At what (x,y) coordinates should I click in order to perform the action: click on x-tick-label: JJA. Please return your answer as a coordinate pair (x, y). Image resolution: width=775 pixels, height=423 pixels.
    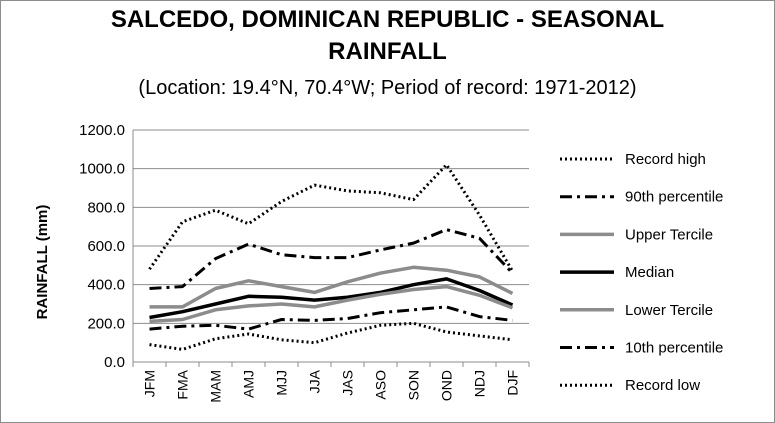
    Looking at the image, I should click on (315, 381).